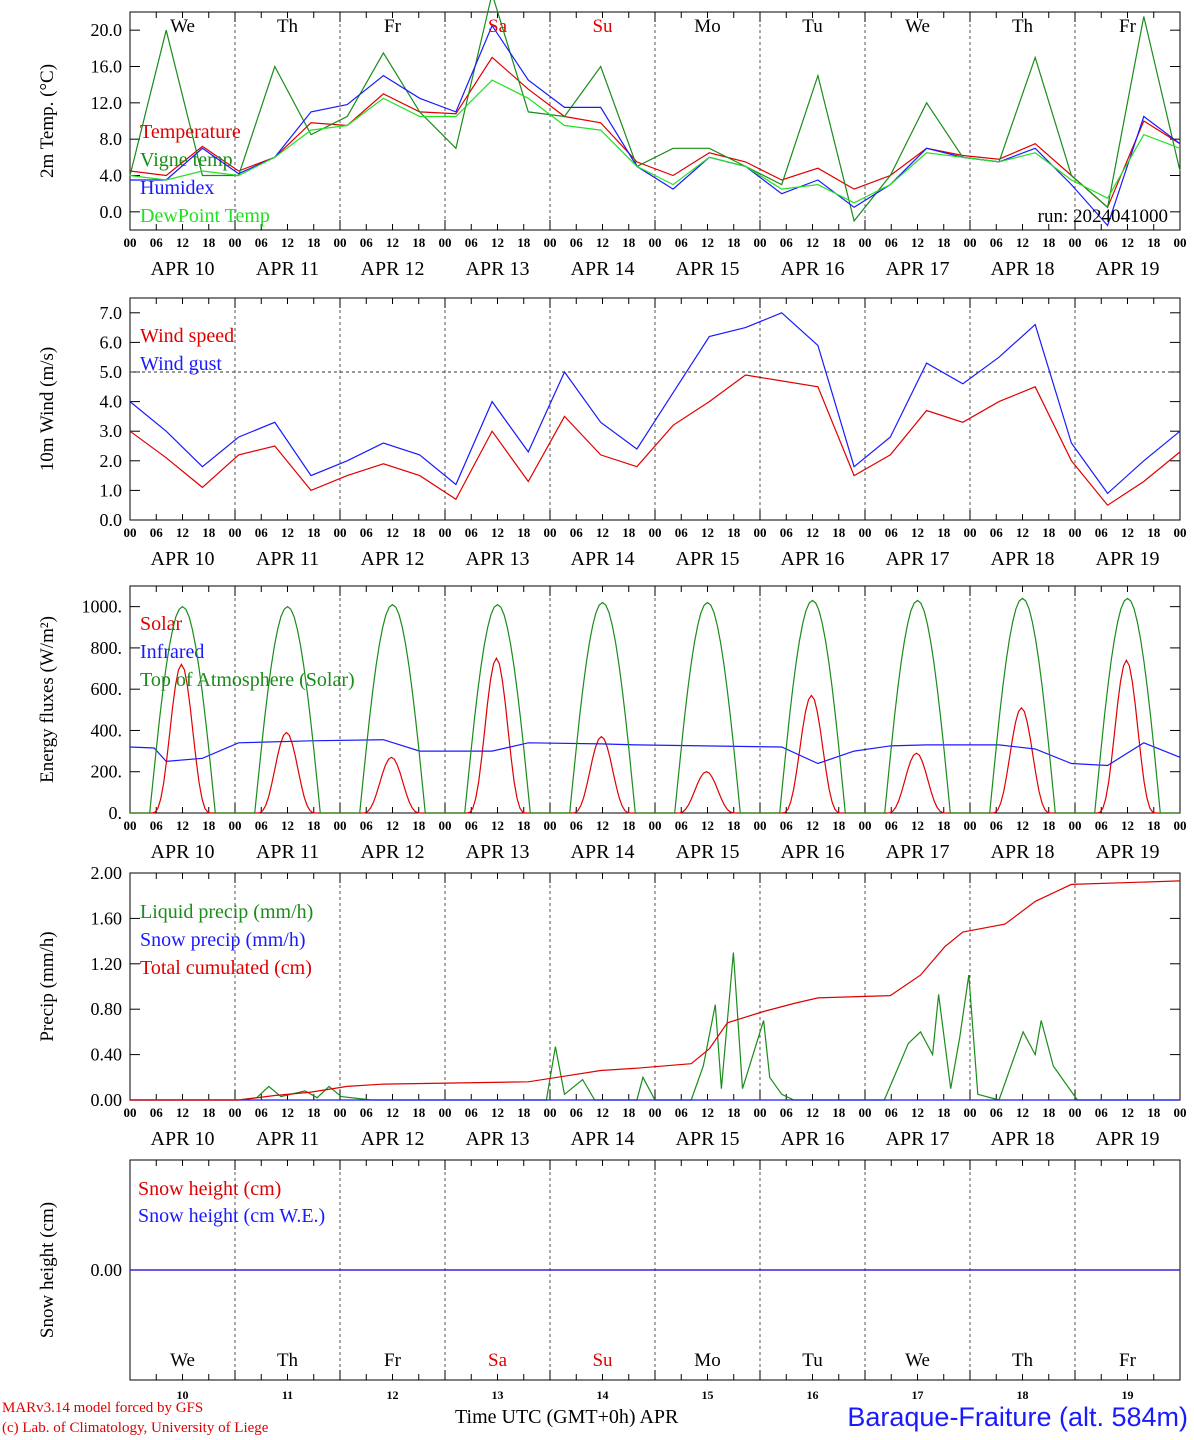 The image size is (1194, 1440). What do you see at coordinates (107, 689) in the screenshot?
I see `y-tick-label: 600.` at bounding box center [107, 689].